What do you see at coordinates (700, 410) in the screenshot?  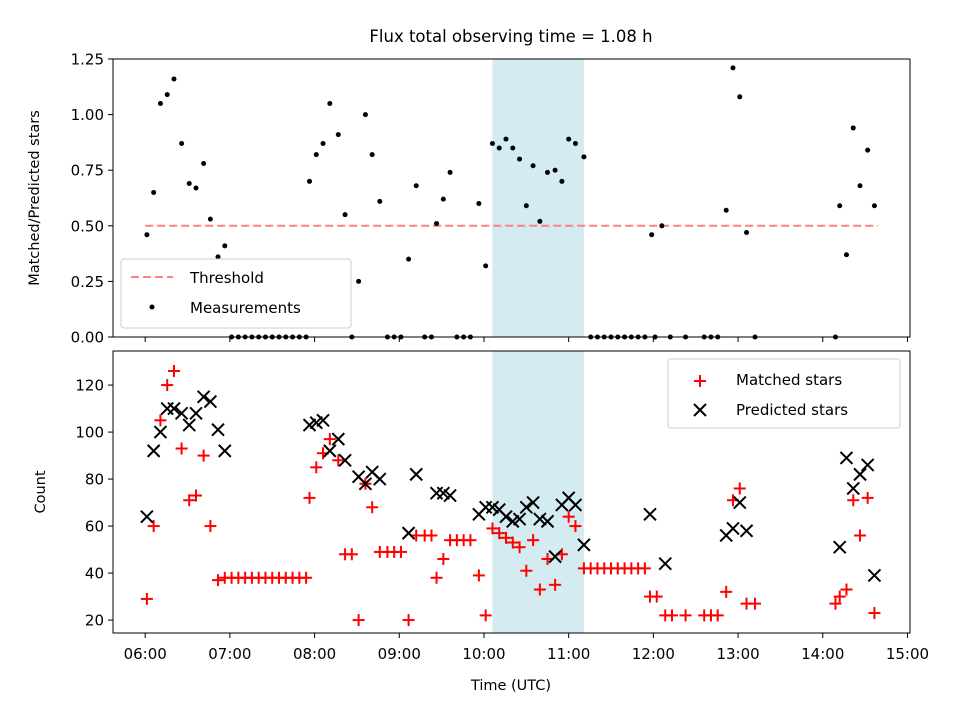 I see `legend-predicted-swatch` at bounding box center [700, 410].